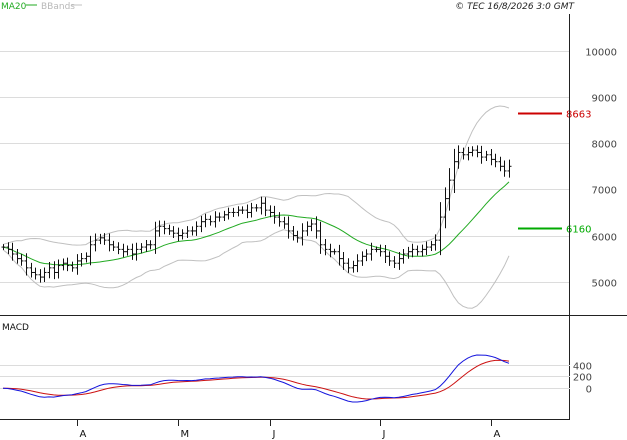 This screenshot has width=627, height=440. What do you see at coordinates (554, 173) in the screenshot?
I see `price-levels: 8663 6160` at bounding box center [554, 173].